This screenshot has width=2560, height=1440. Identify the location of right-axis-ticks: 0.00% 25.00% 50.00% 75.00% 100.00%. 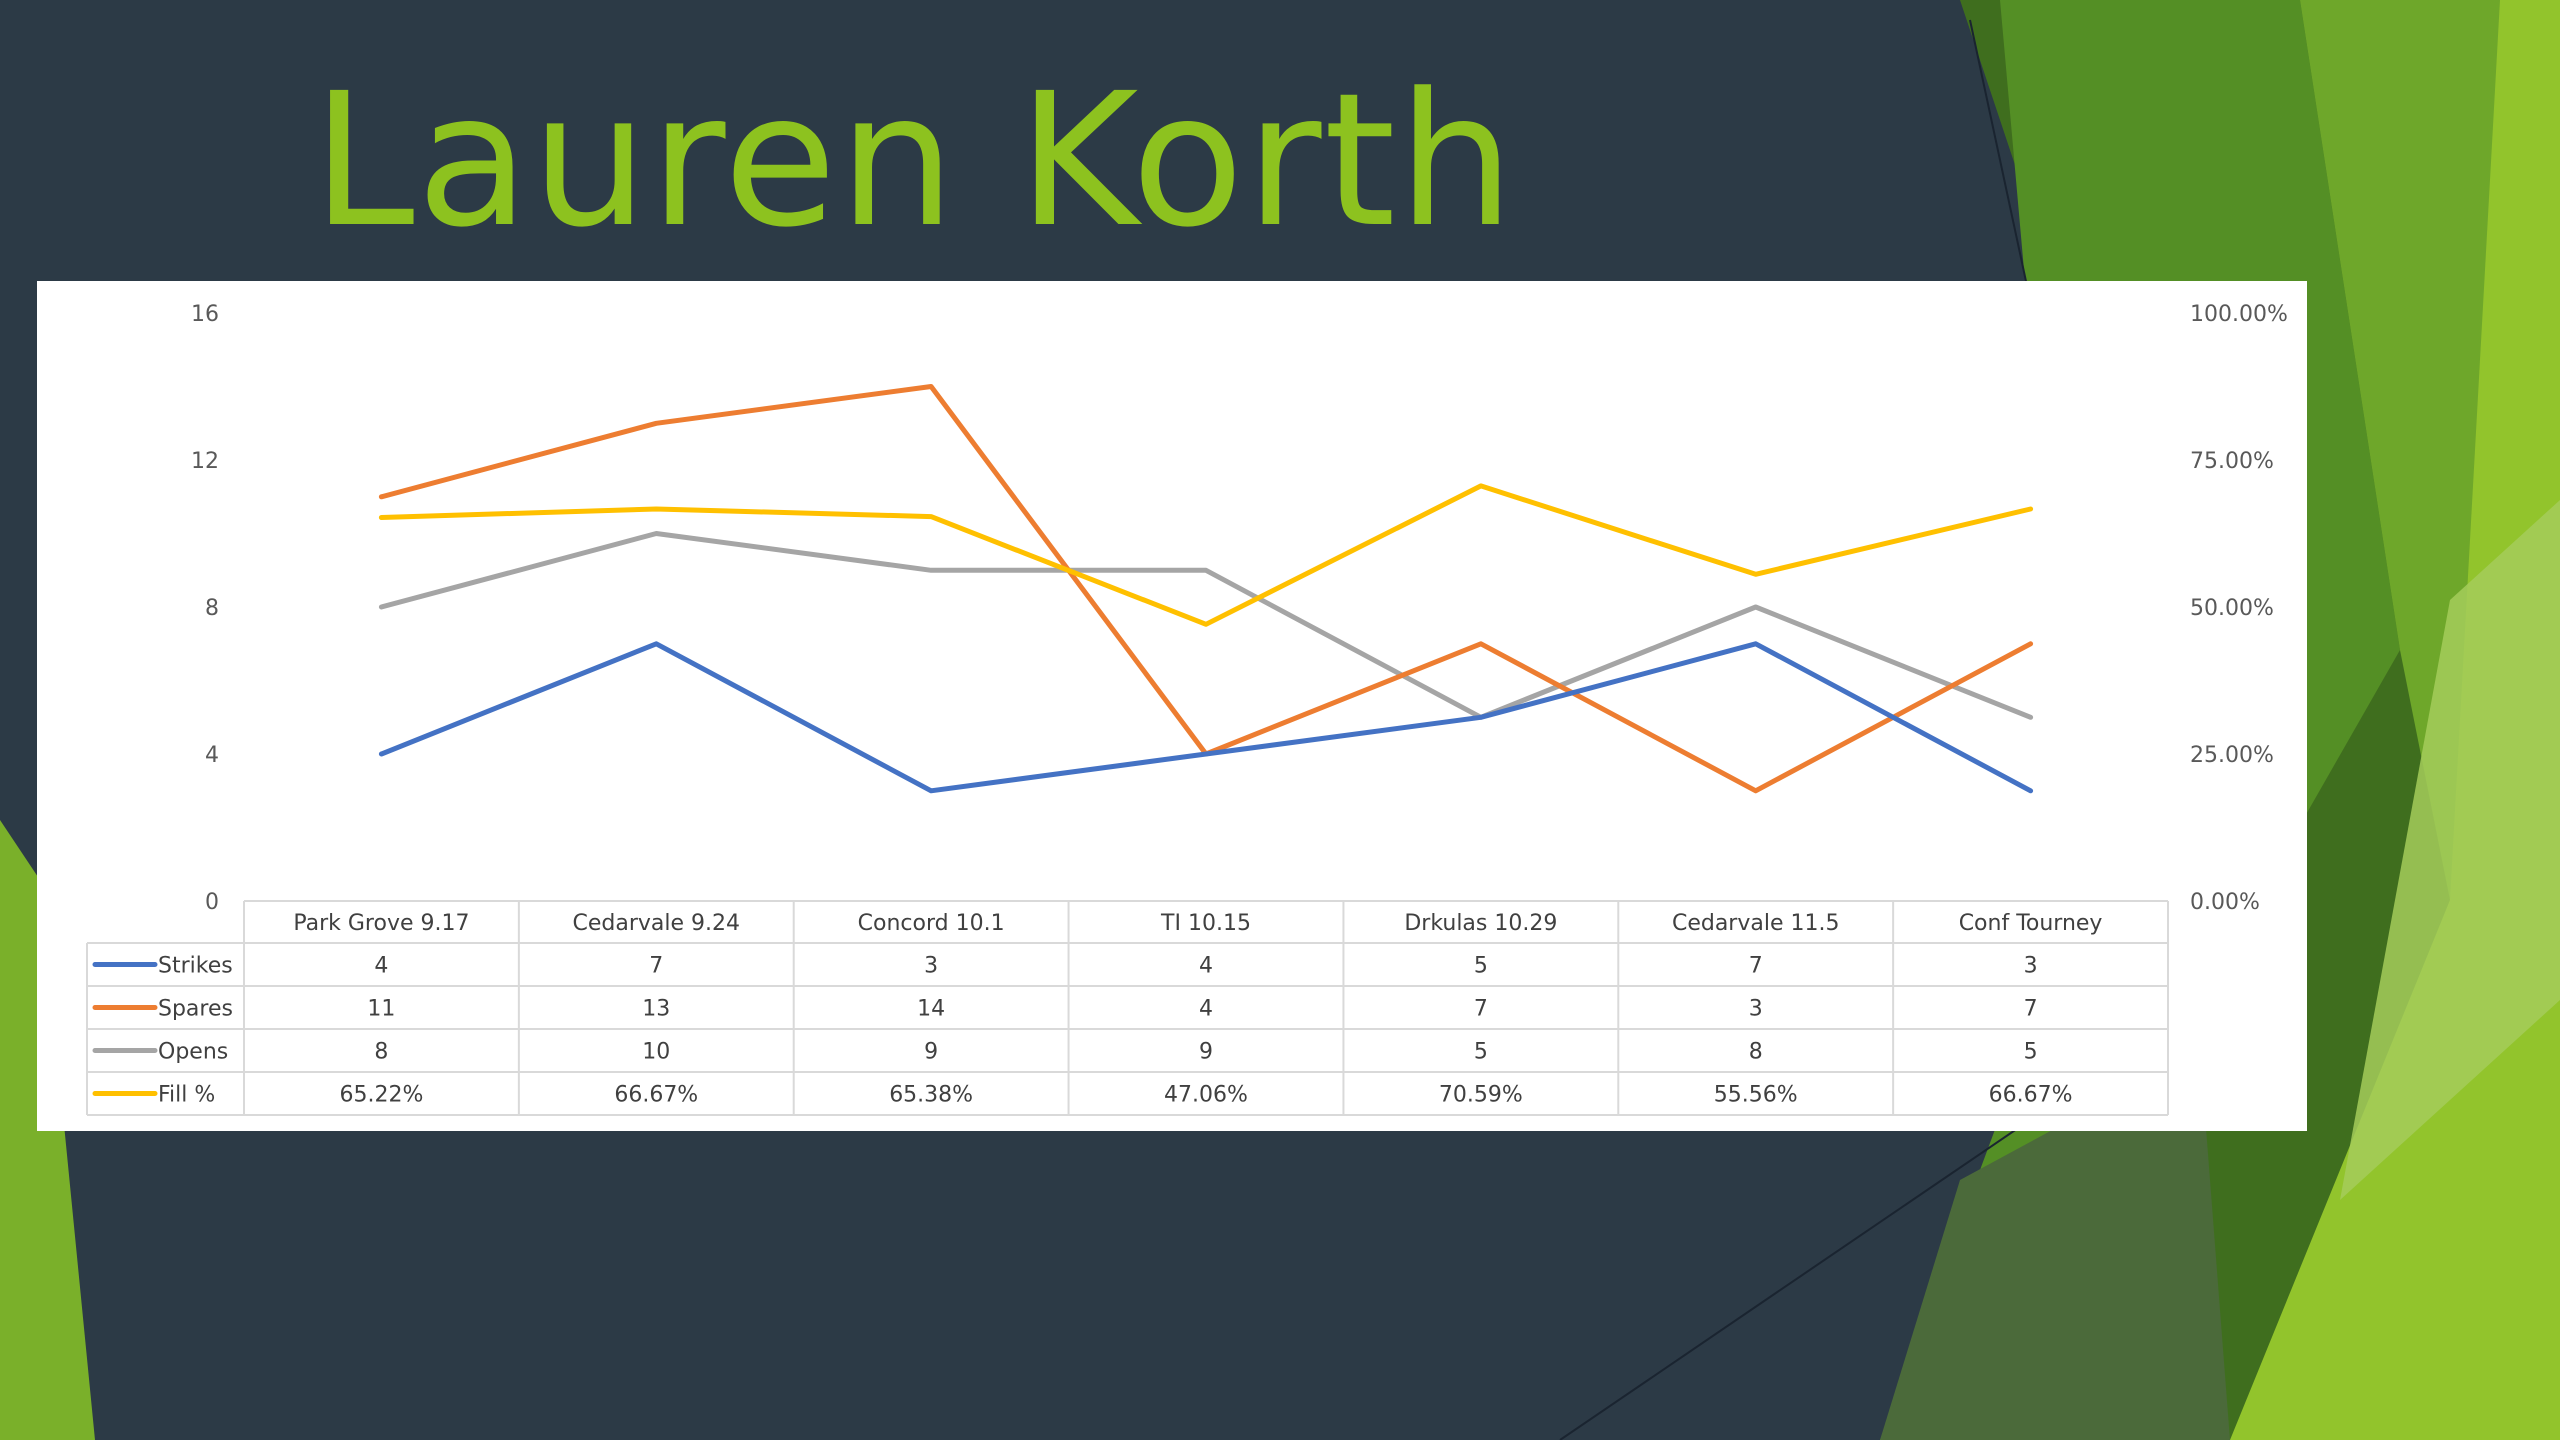
(2239, 608).